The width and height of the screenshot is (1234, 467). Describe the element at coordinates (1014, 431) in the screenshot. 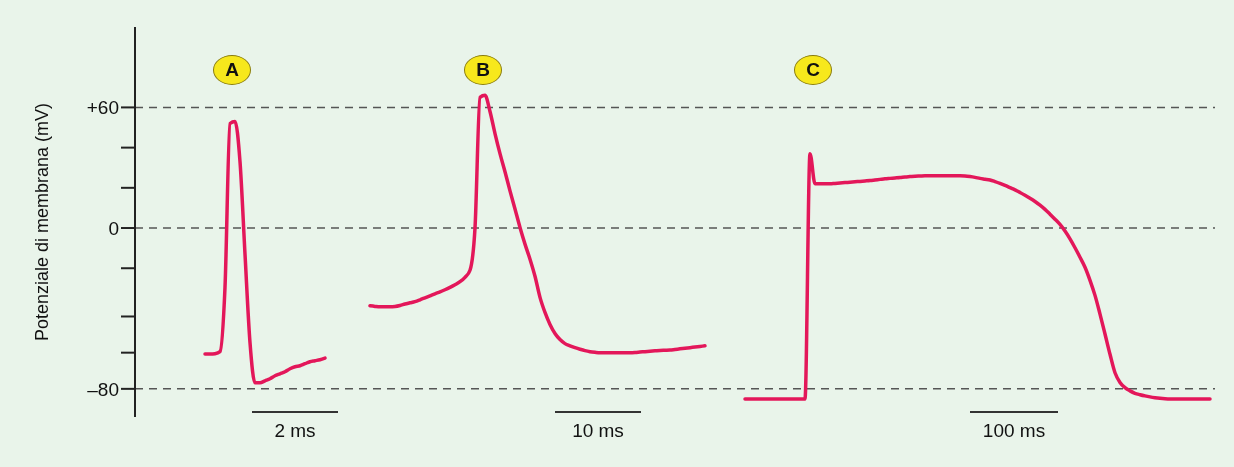

I see `text: 100 ms` at that location.